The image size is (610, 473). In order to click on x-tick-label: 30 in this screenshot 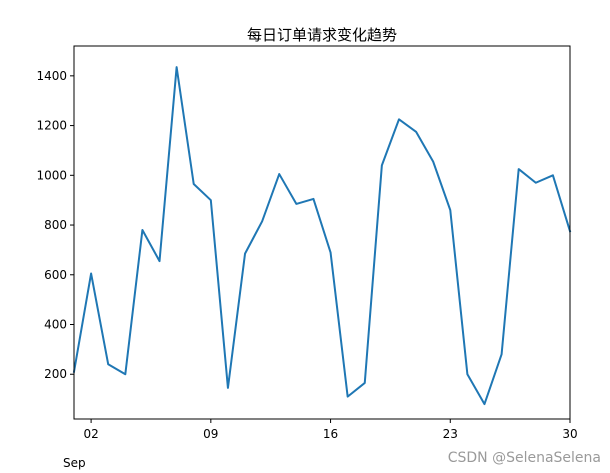, I will do `click(569, 434)`.